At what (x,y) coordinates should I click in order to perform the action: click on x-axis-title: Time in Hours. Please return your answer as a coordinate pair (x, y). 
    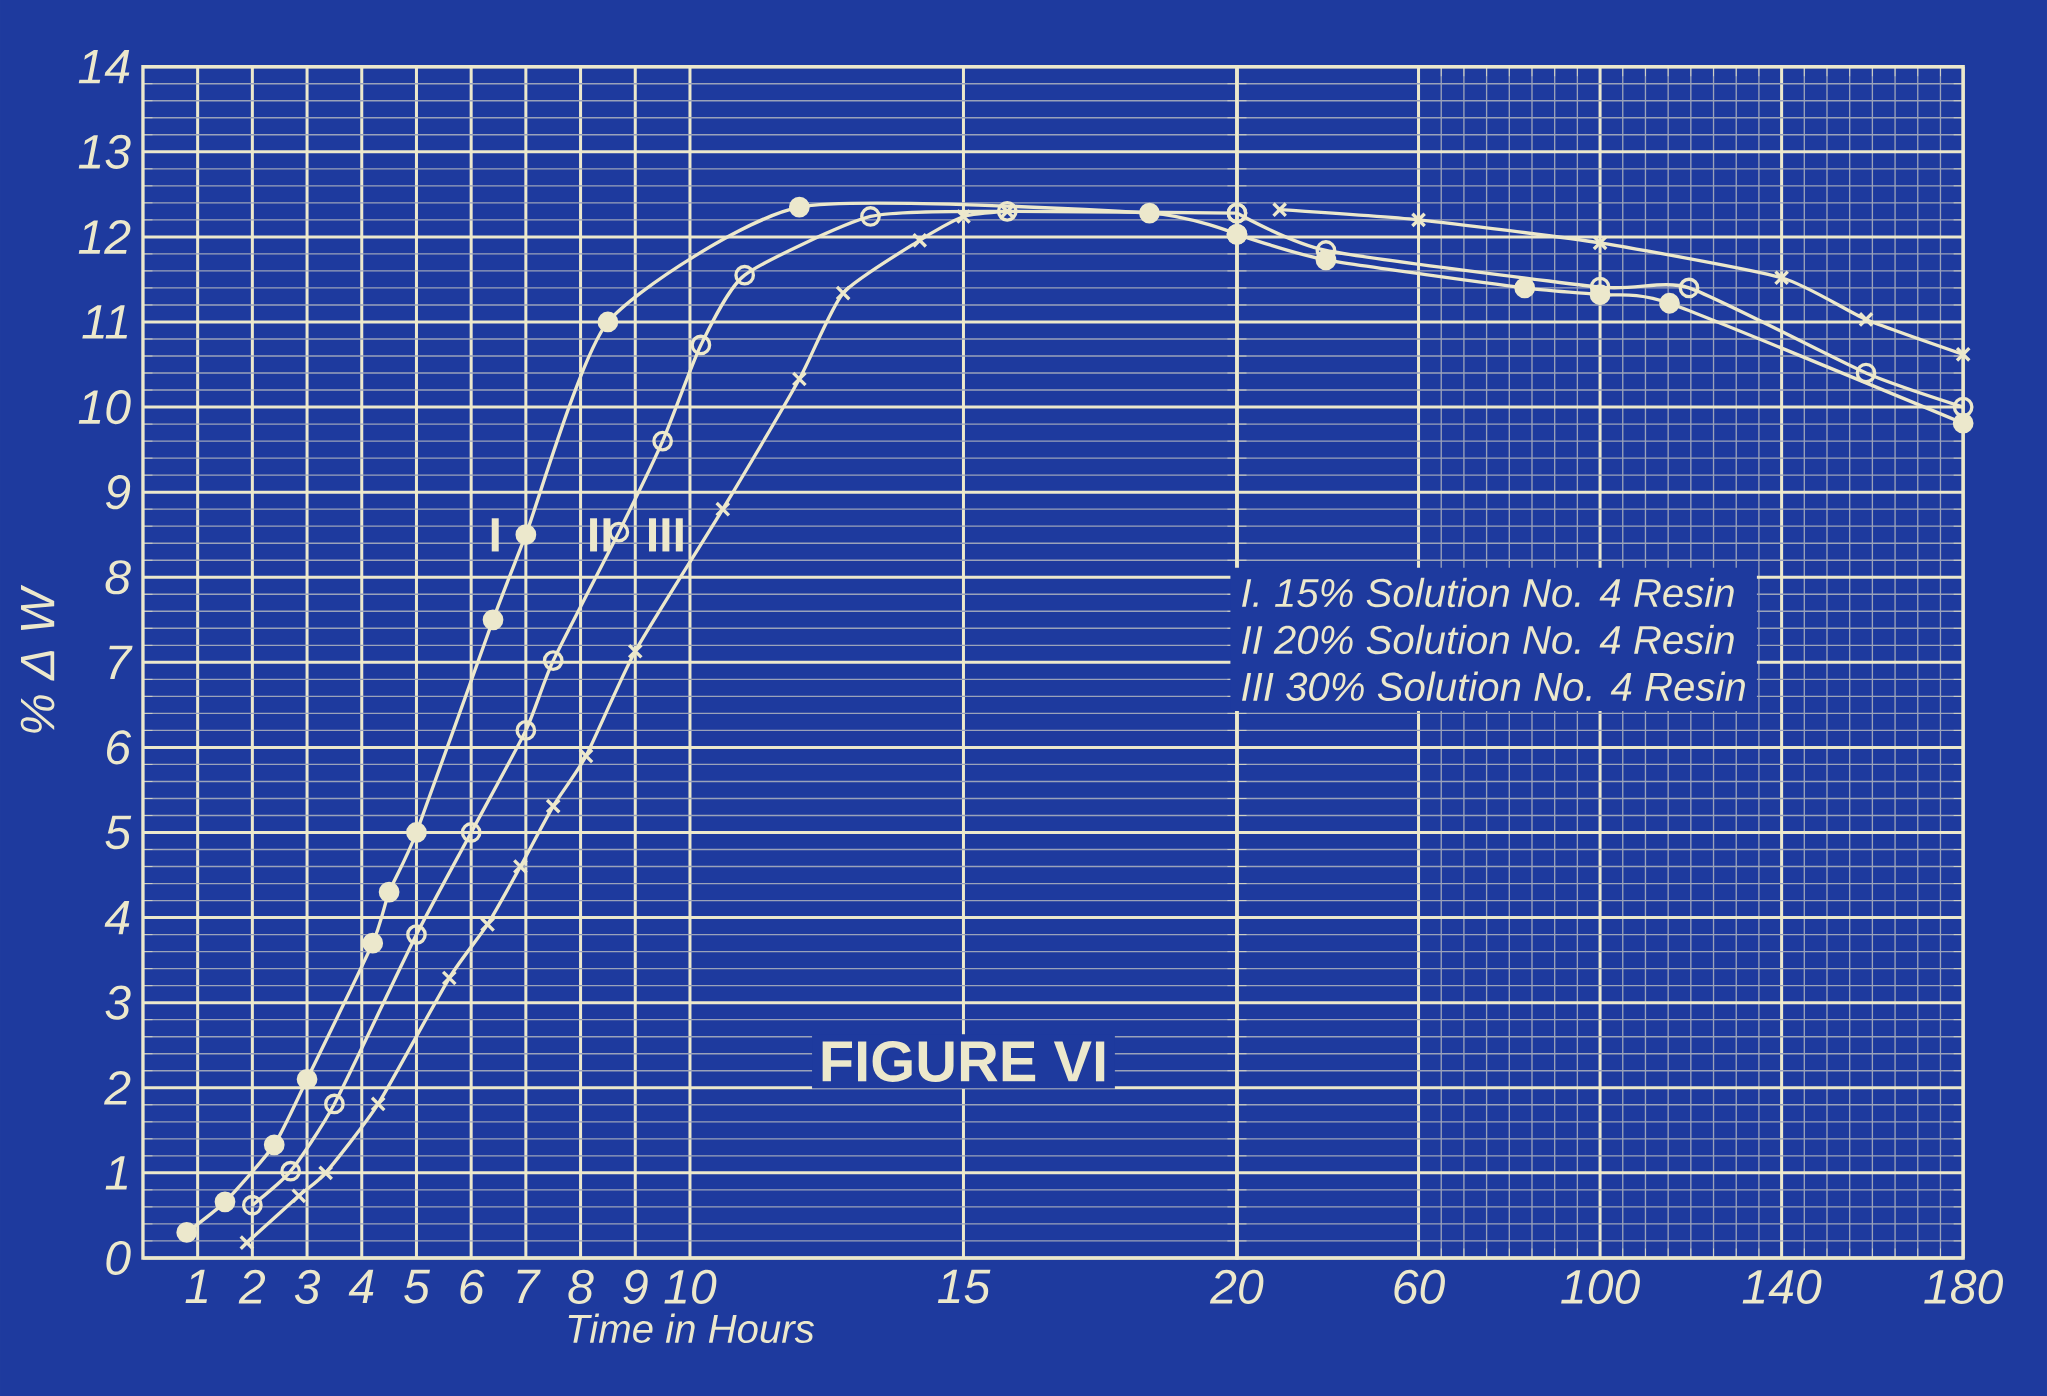
    Looking at the image, I should click on (691, 1328).